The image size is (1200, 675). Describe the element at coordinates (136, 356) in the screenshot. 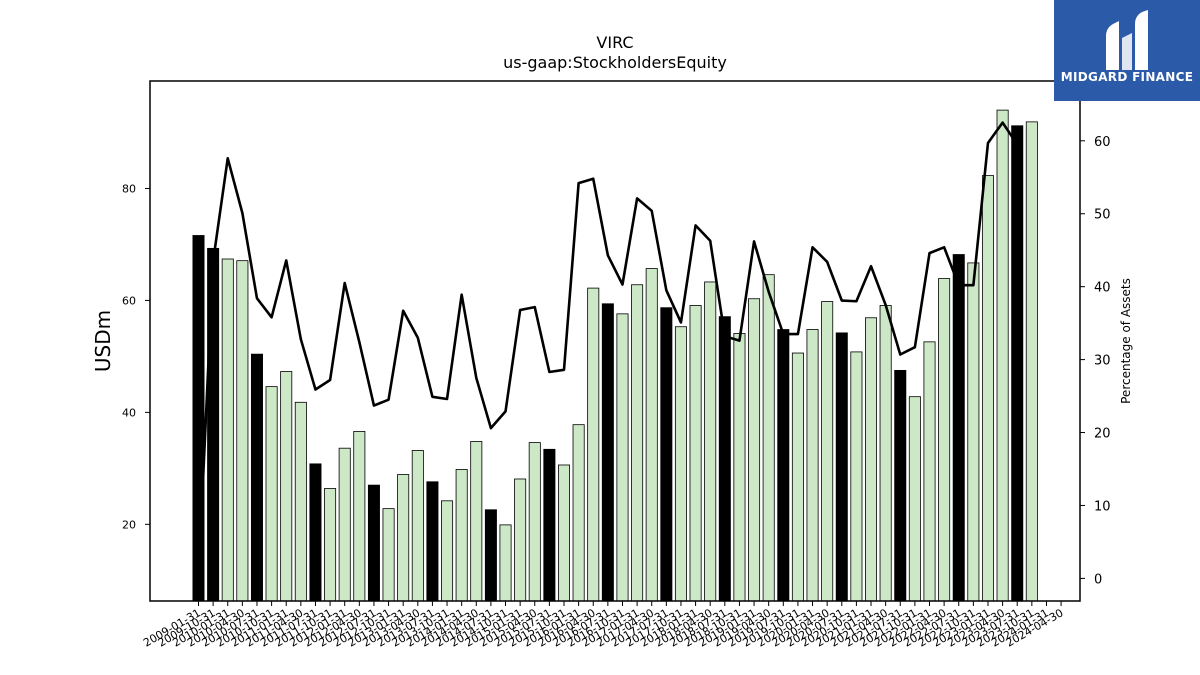

I see `y-axis-left: 20 40 60 80` at that location.